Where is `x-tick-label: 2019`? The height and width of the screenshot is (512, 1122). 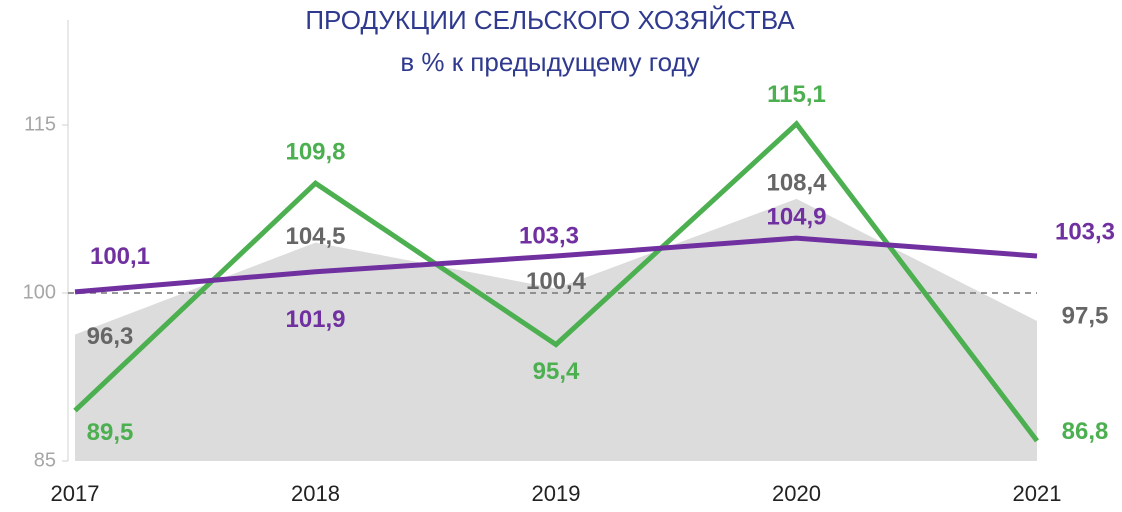
x-tick-label: 2019 is located at coordinates (556, 493).